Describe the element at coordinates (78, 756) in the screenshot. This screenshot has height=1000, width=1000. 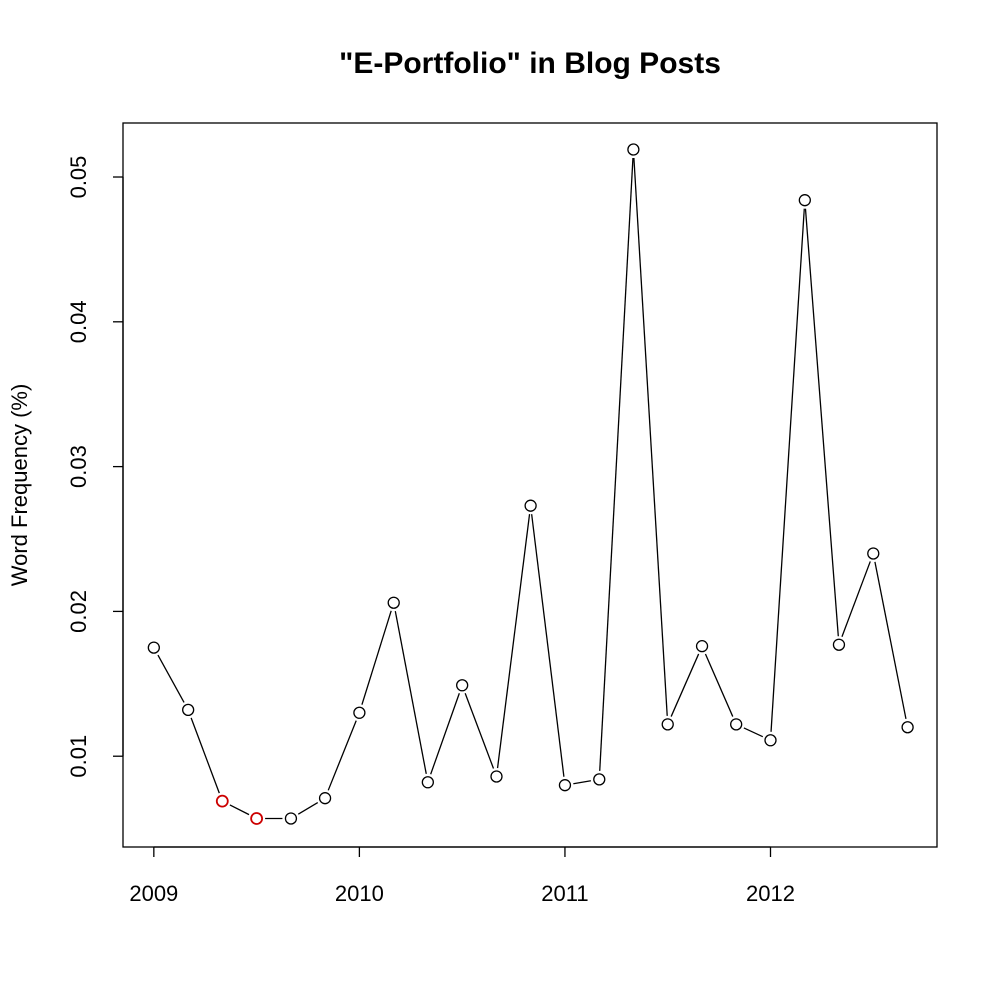
I see `y-tick-label: 0.01` at that location.